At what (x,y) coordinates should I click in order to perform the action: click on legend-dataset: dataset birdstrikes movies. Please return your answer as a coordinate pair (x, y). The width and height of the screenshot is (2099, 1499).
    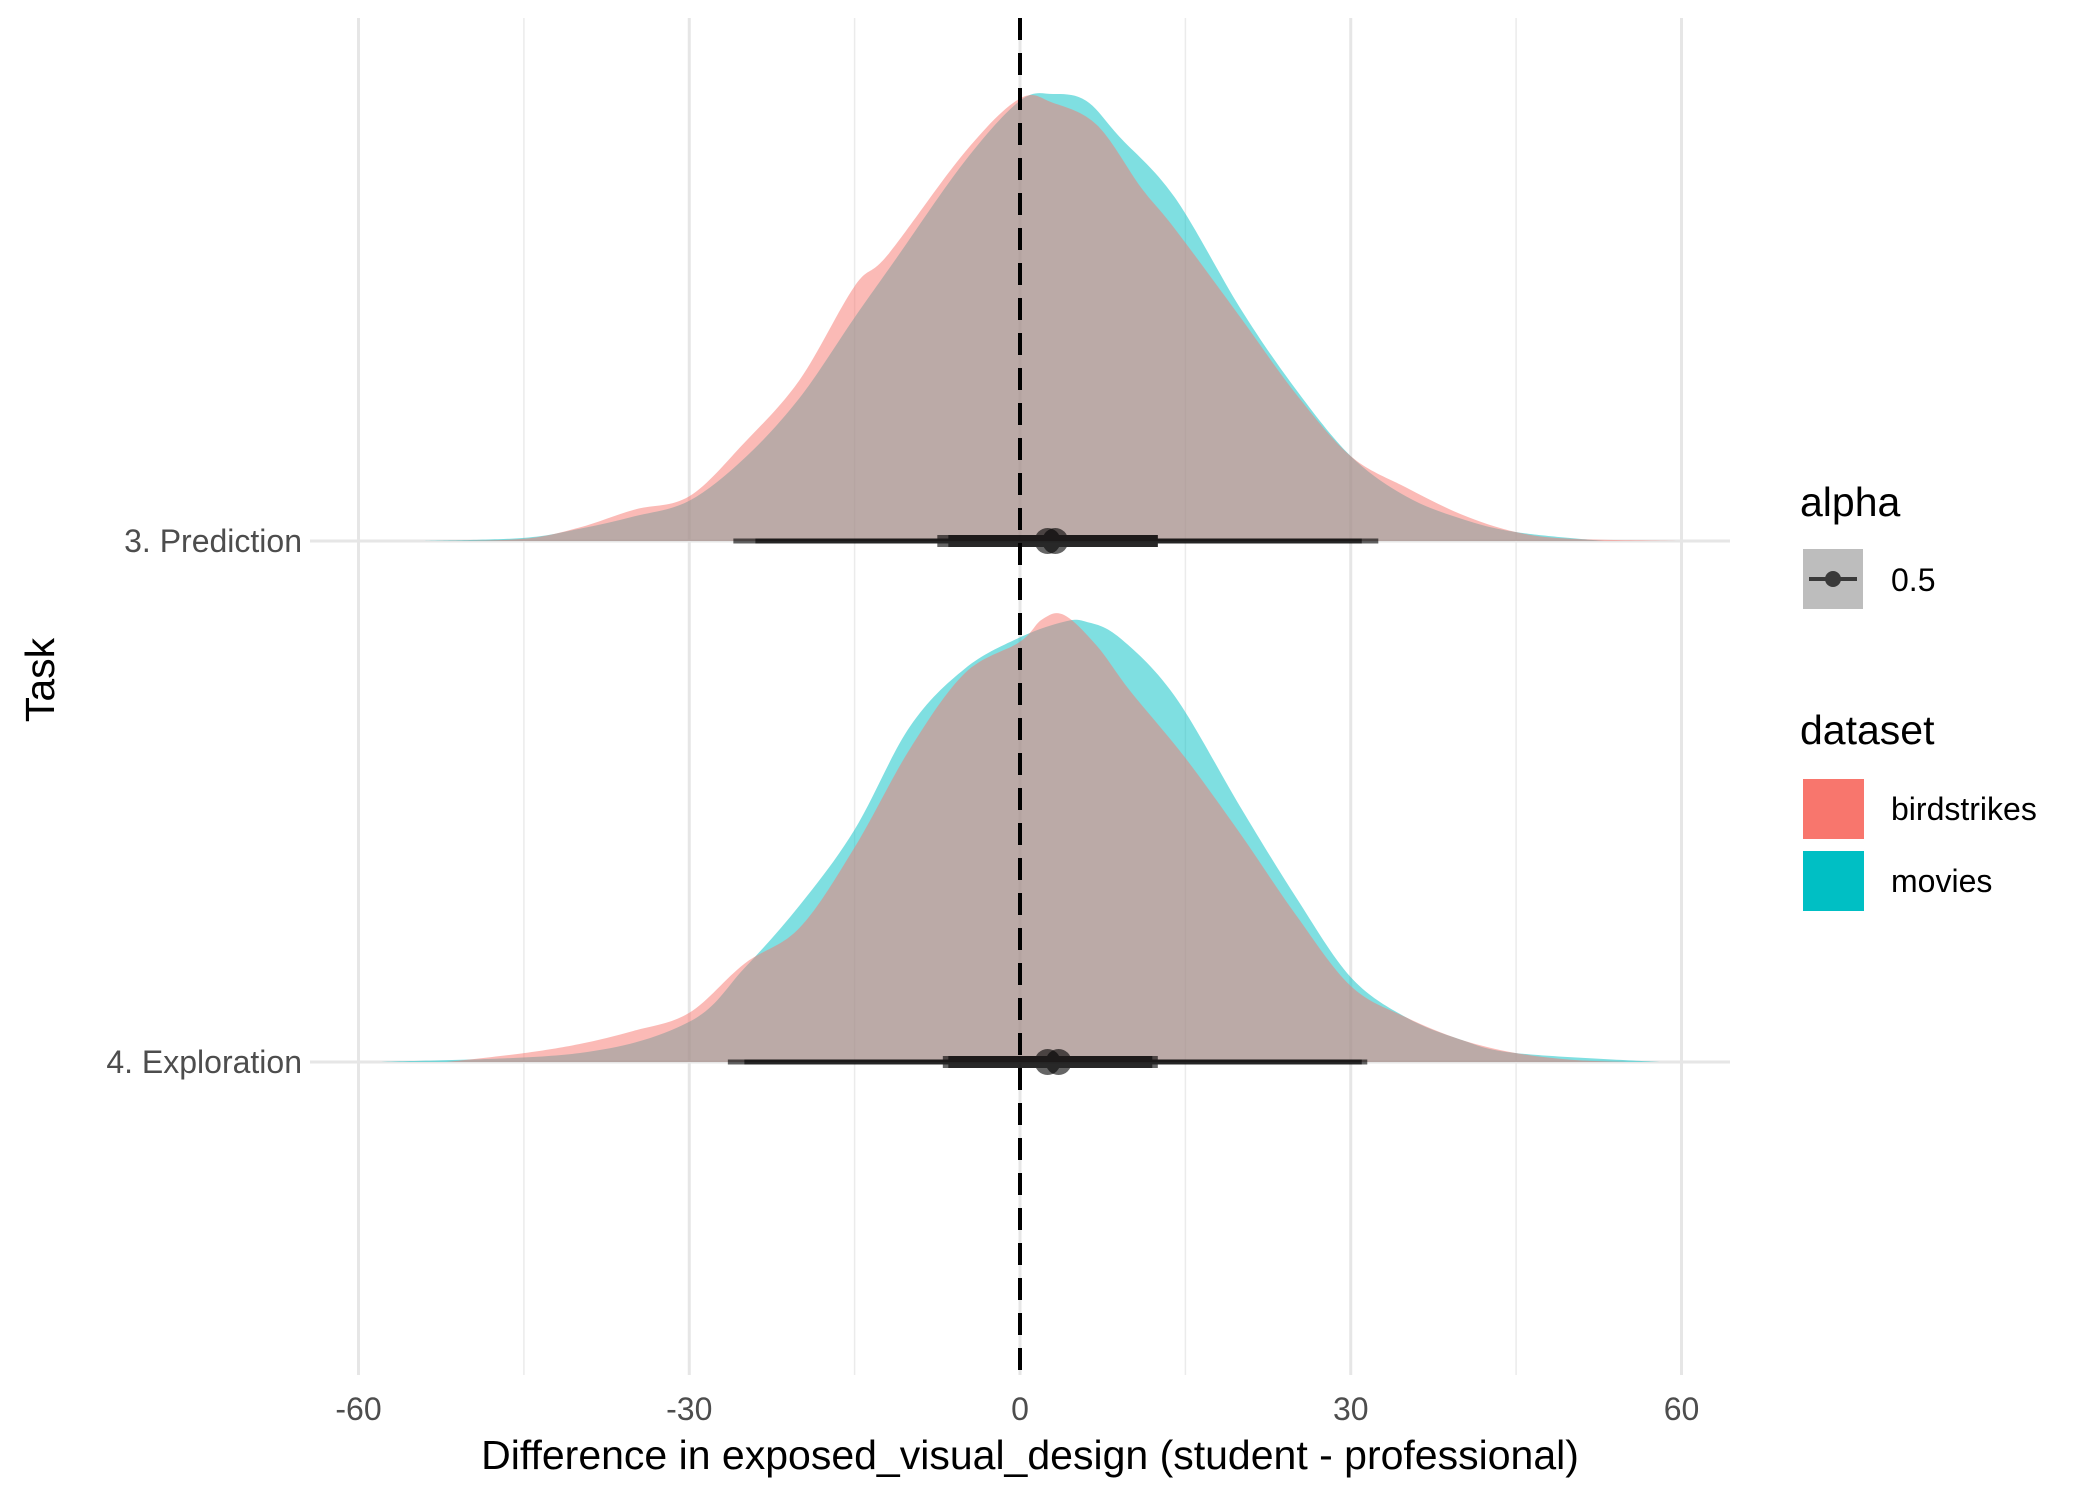
    Looking at the image, I should click on (1918, 809).